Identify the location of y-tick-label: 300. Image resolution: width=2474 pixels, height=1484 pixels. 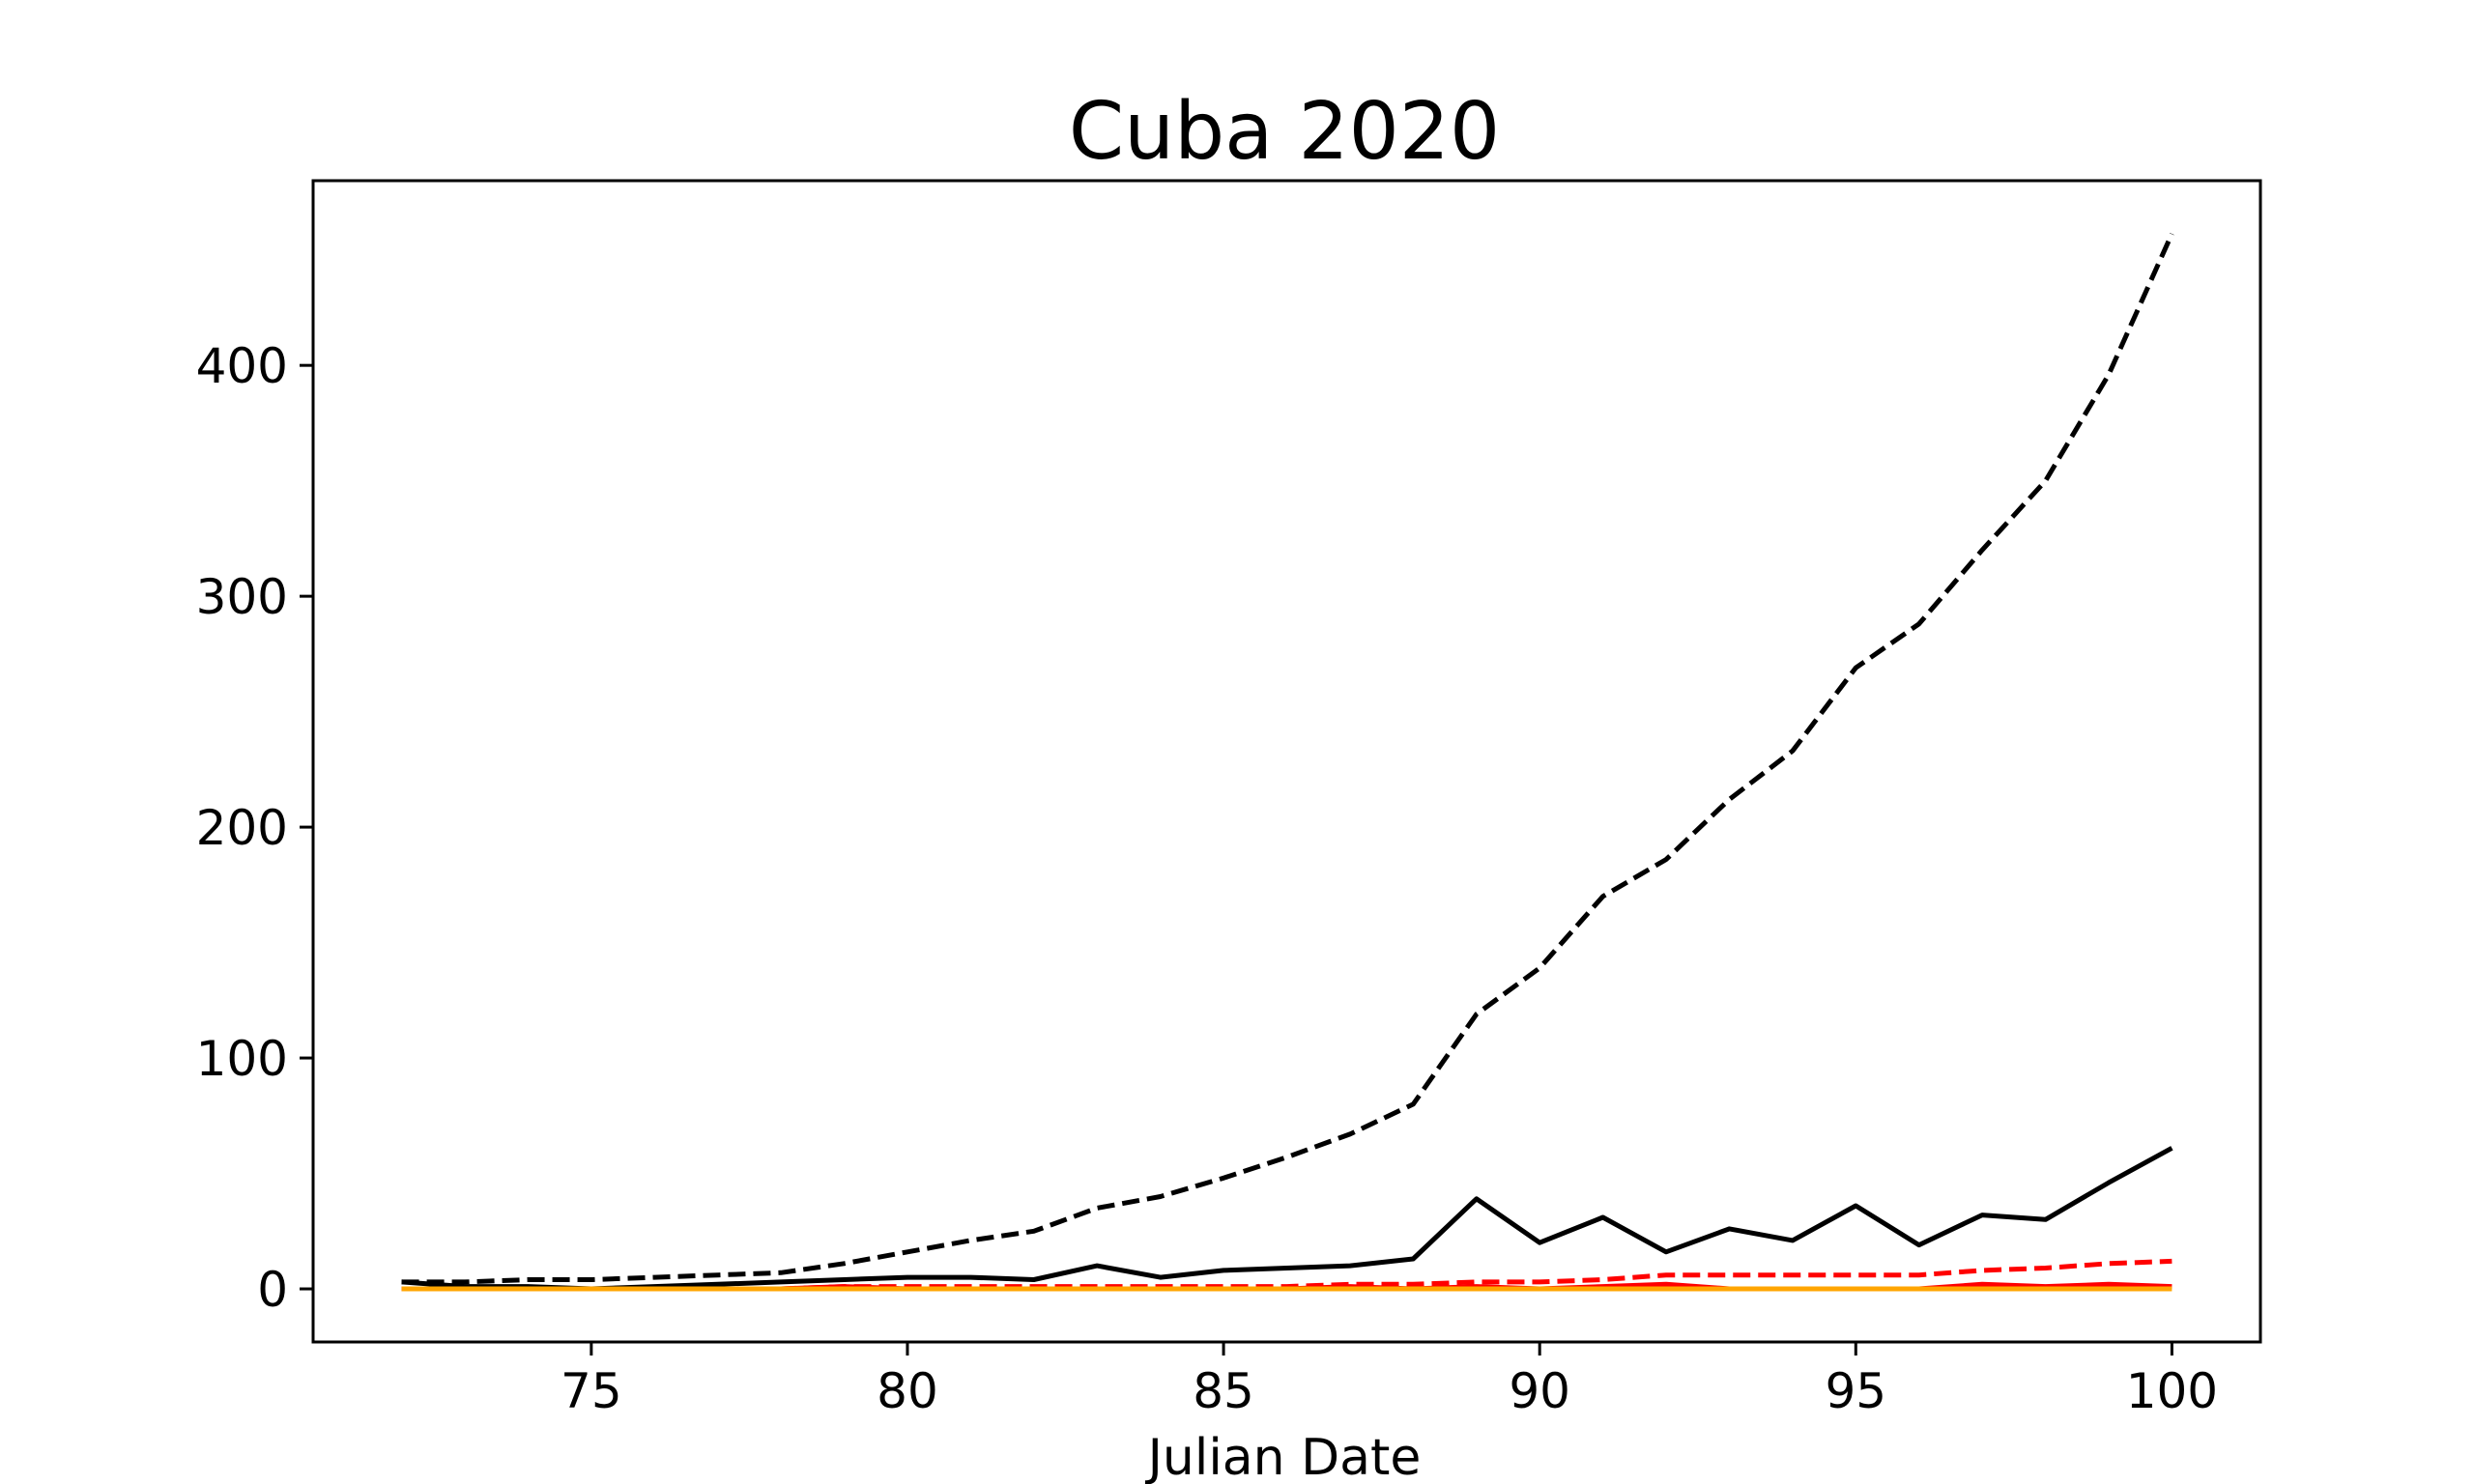
(242, 597).